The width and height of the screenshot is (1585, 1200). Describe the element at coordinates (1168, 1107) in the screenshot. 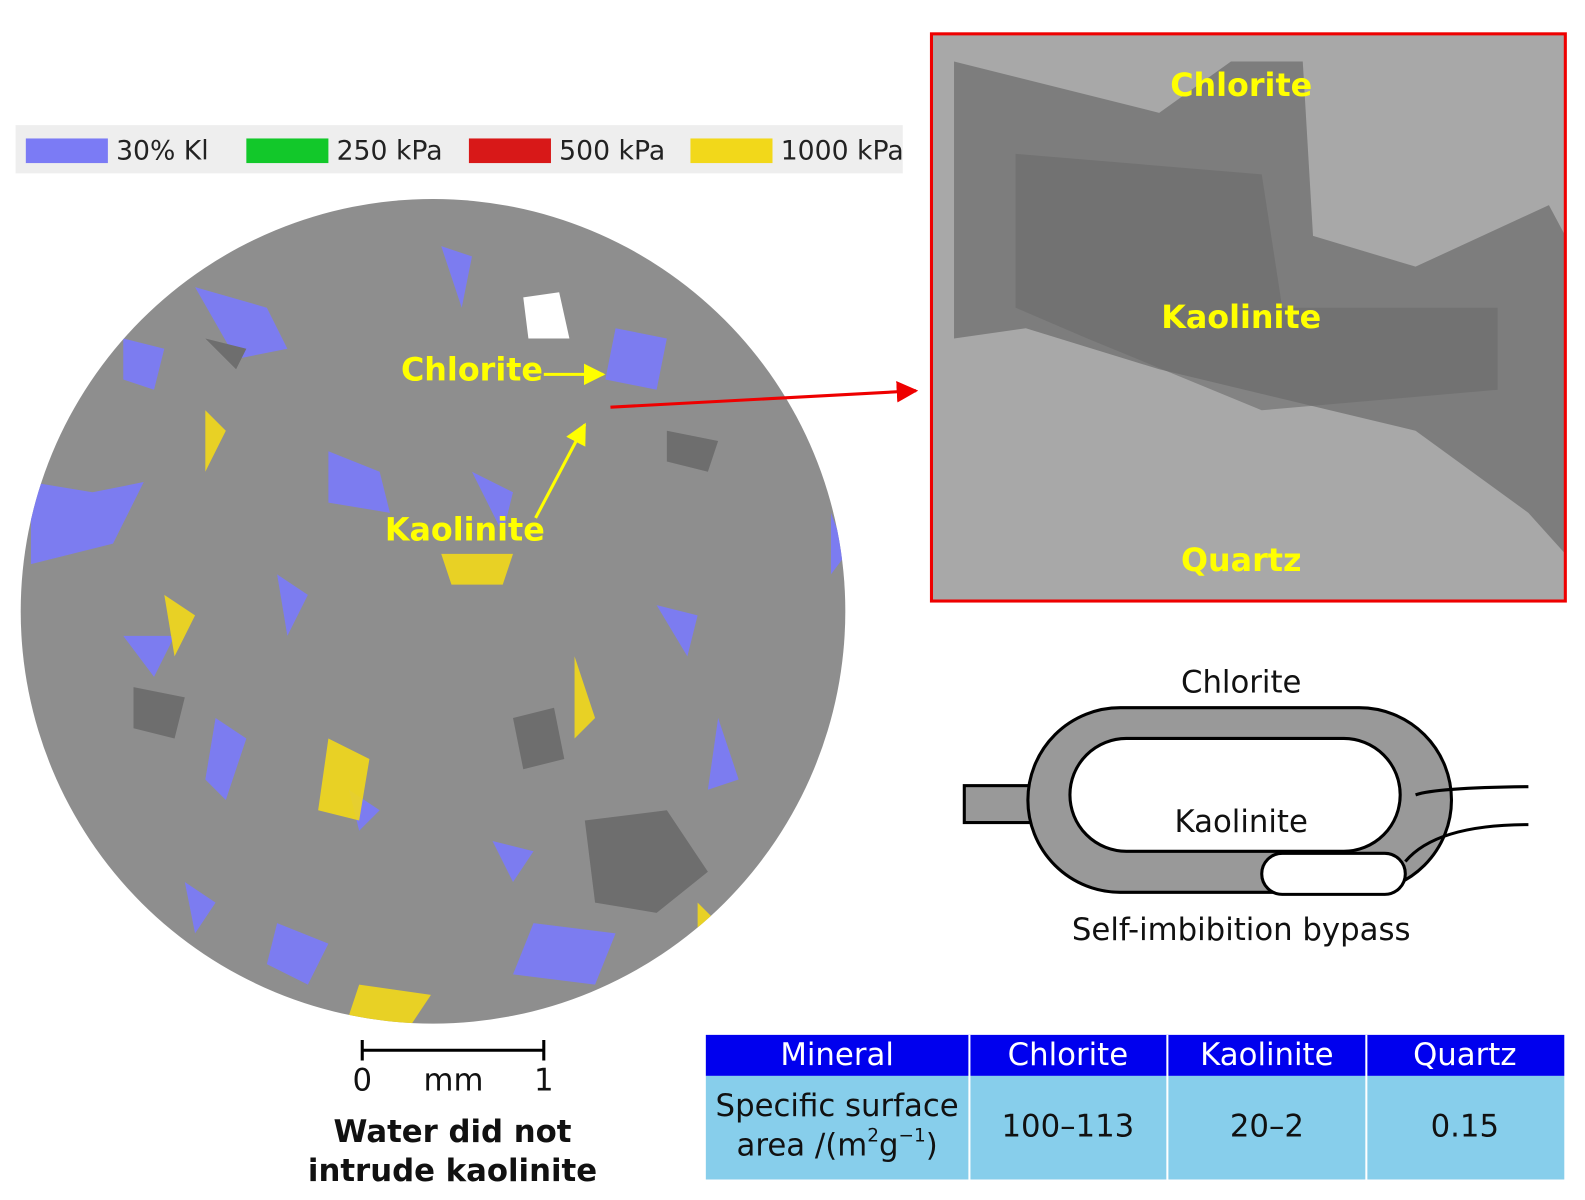

I see `table-dividers` at that location.